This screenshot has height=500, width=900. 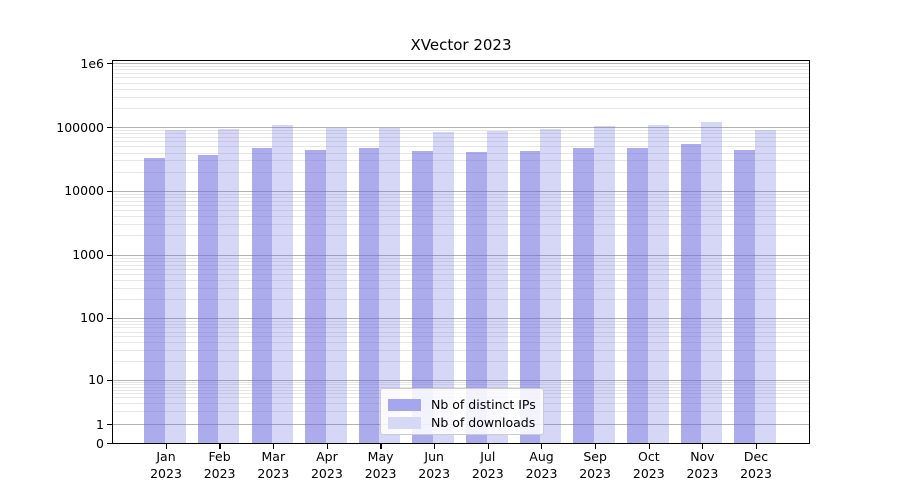 I want to click on x-tick-label: Mar 2023, so click(x=273, y=465).